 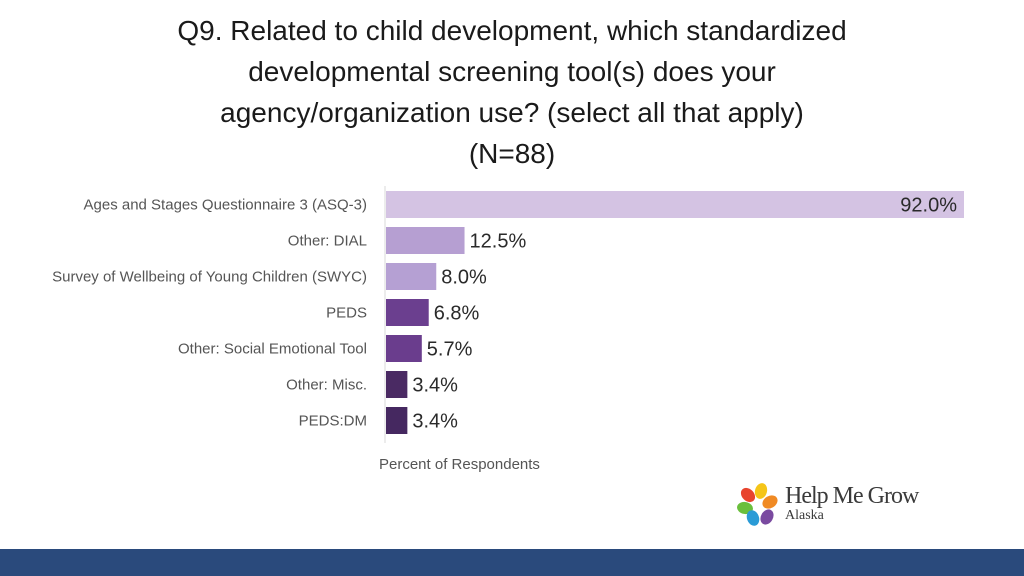 I want to click on logo-name: Help Me Grow, so click(x=852, y=496).